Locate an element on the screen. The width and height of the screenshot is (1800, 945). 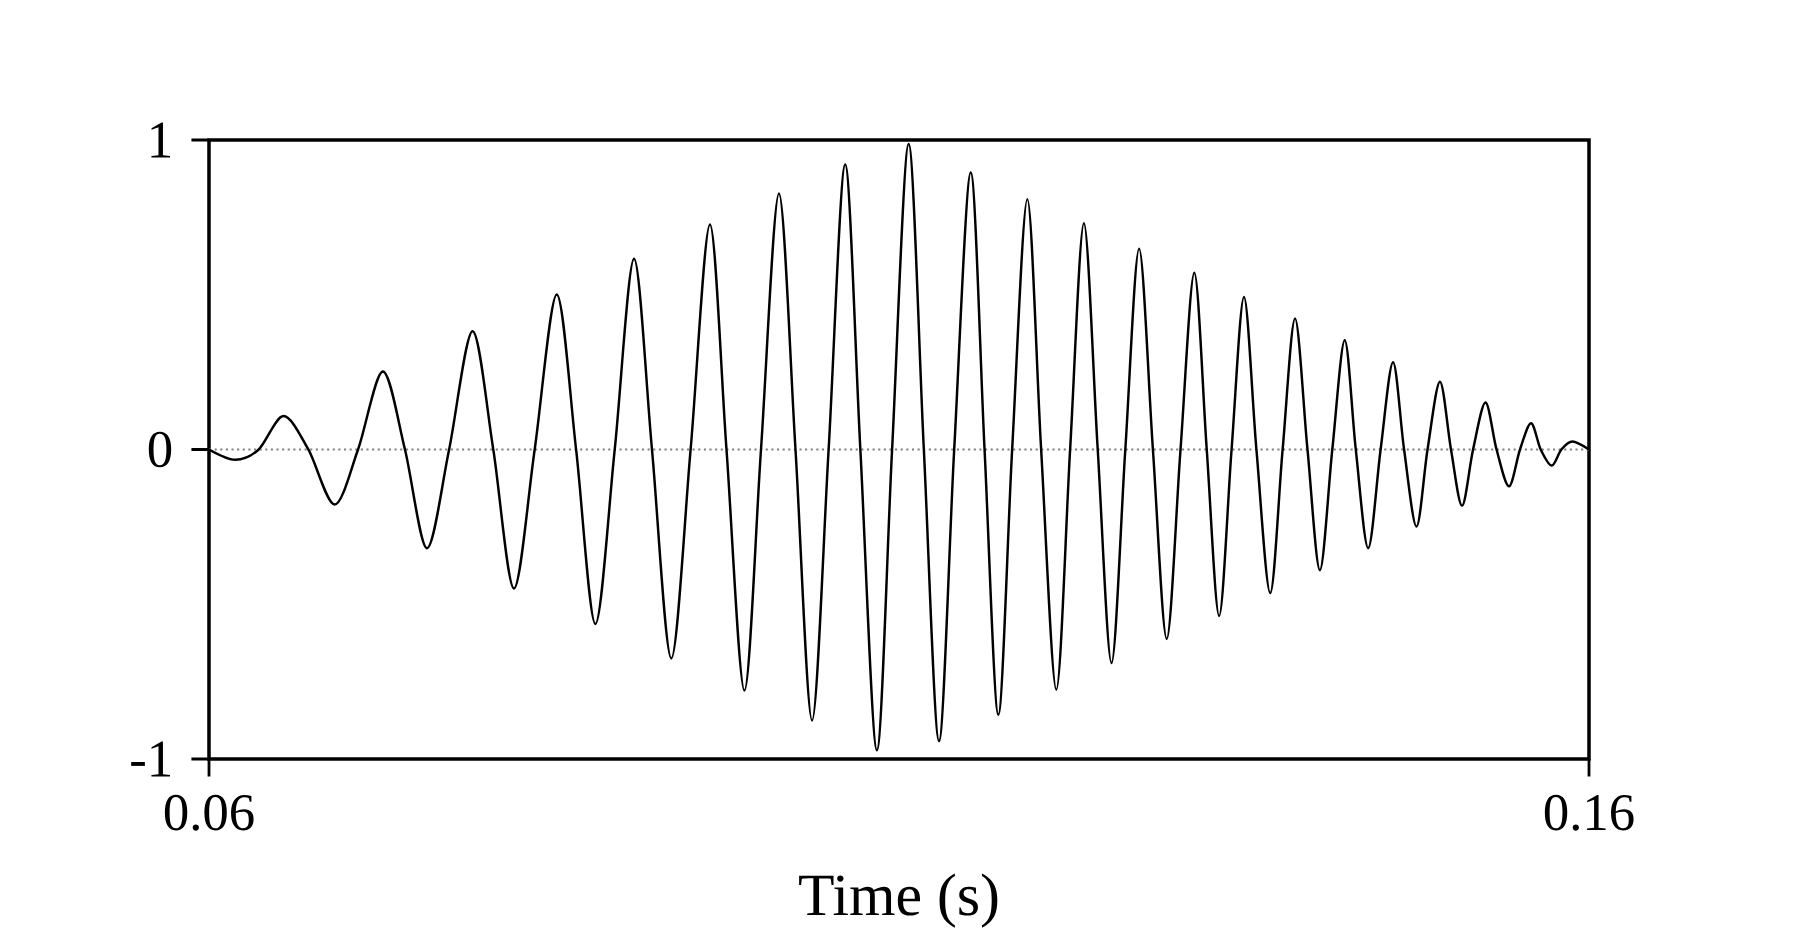
y-tick-label: 1 is located at coordinates (161, 140).